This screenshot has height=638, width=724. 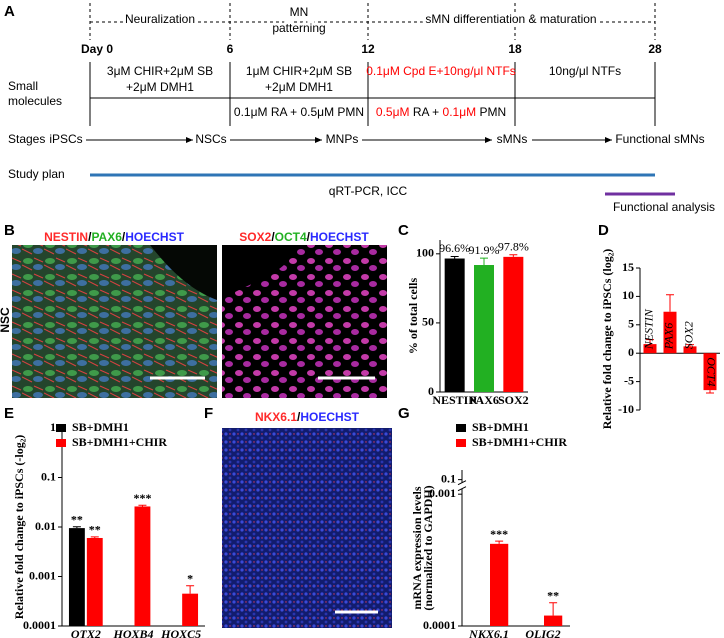 I want to click on molecule-text: 0.1μM RA + 0.5μM PMN, so click(x=299, y=112).